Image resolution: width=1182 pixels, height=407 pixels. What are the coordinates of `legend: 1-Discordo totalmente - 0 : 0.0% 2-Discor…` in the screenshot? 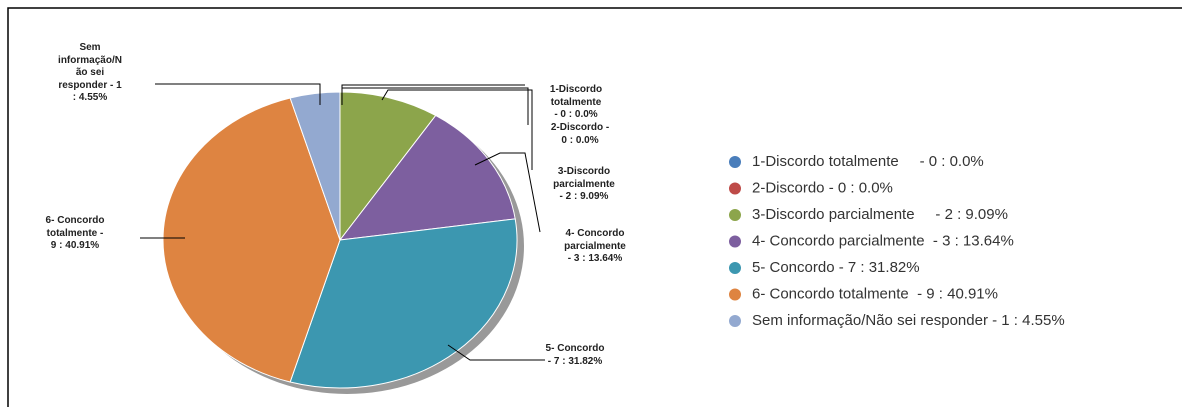 It's located at (897, 241).